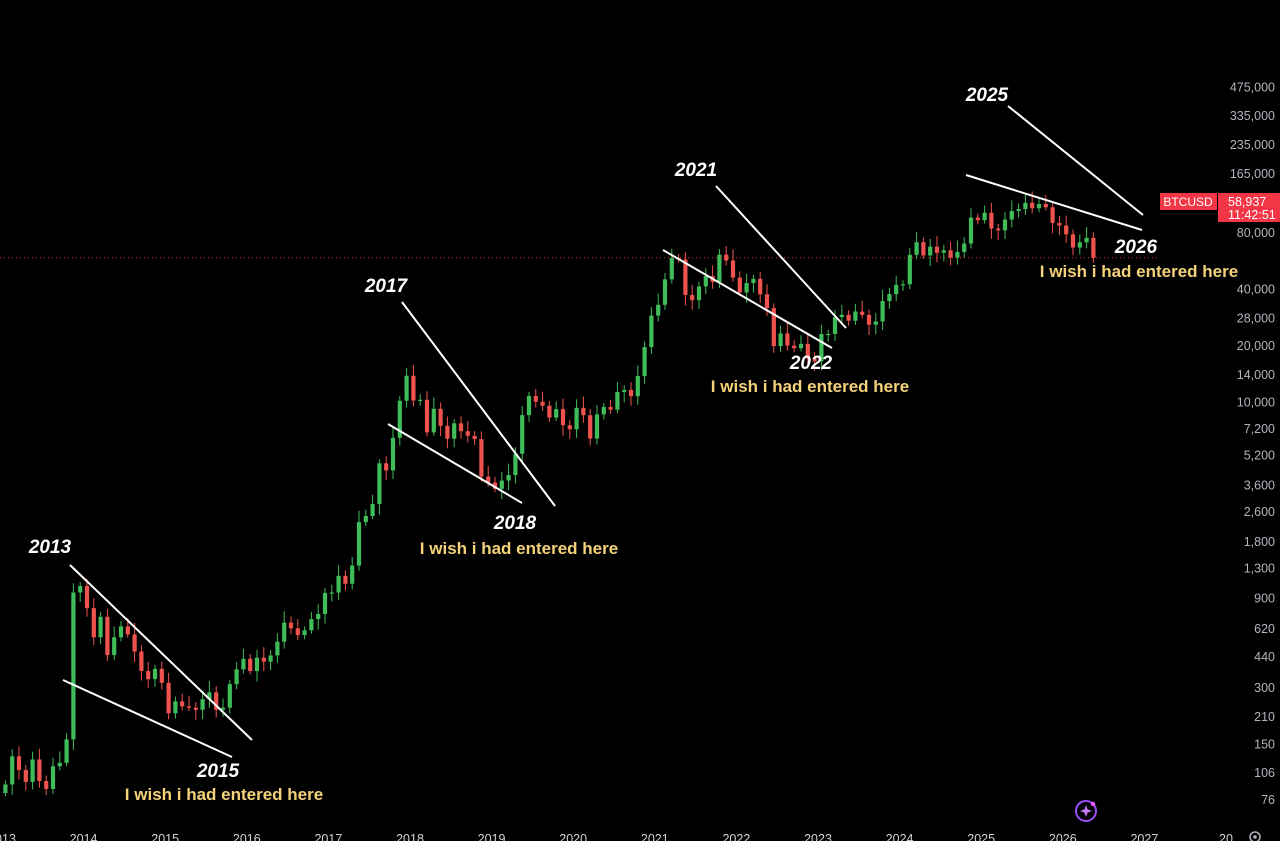 The width and height of the screenshot is (1280, 841). I want to click on y-tick-label: 620, so click(1264, 629).